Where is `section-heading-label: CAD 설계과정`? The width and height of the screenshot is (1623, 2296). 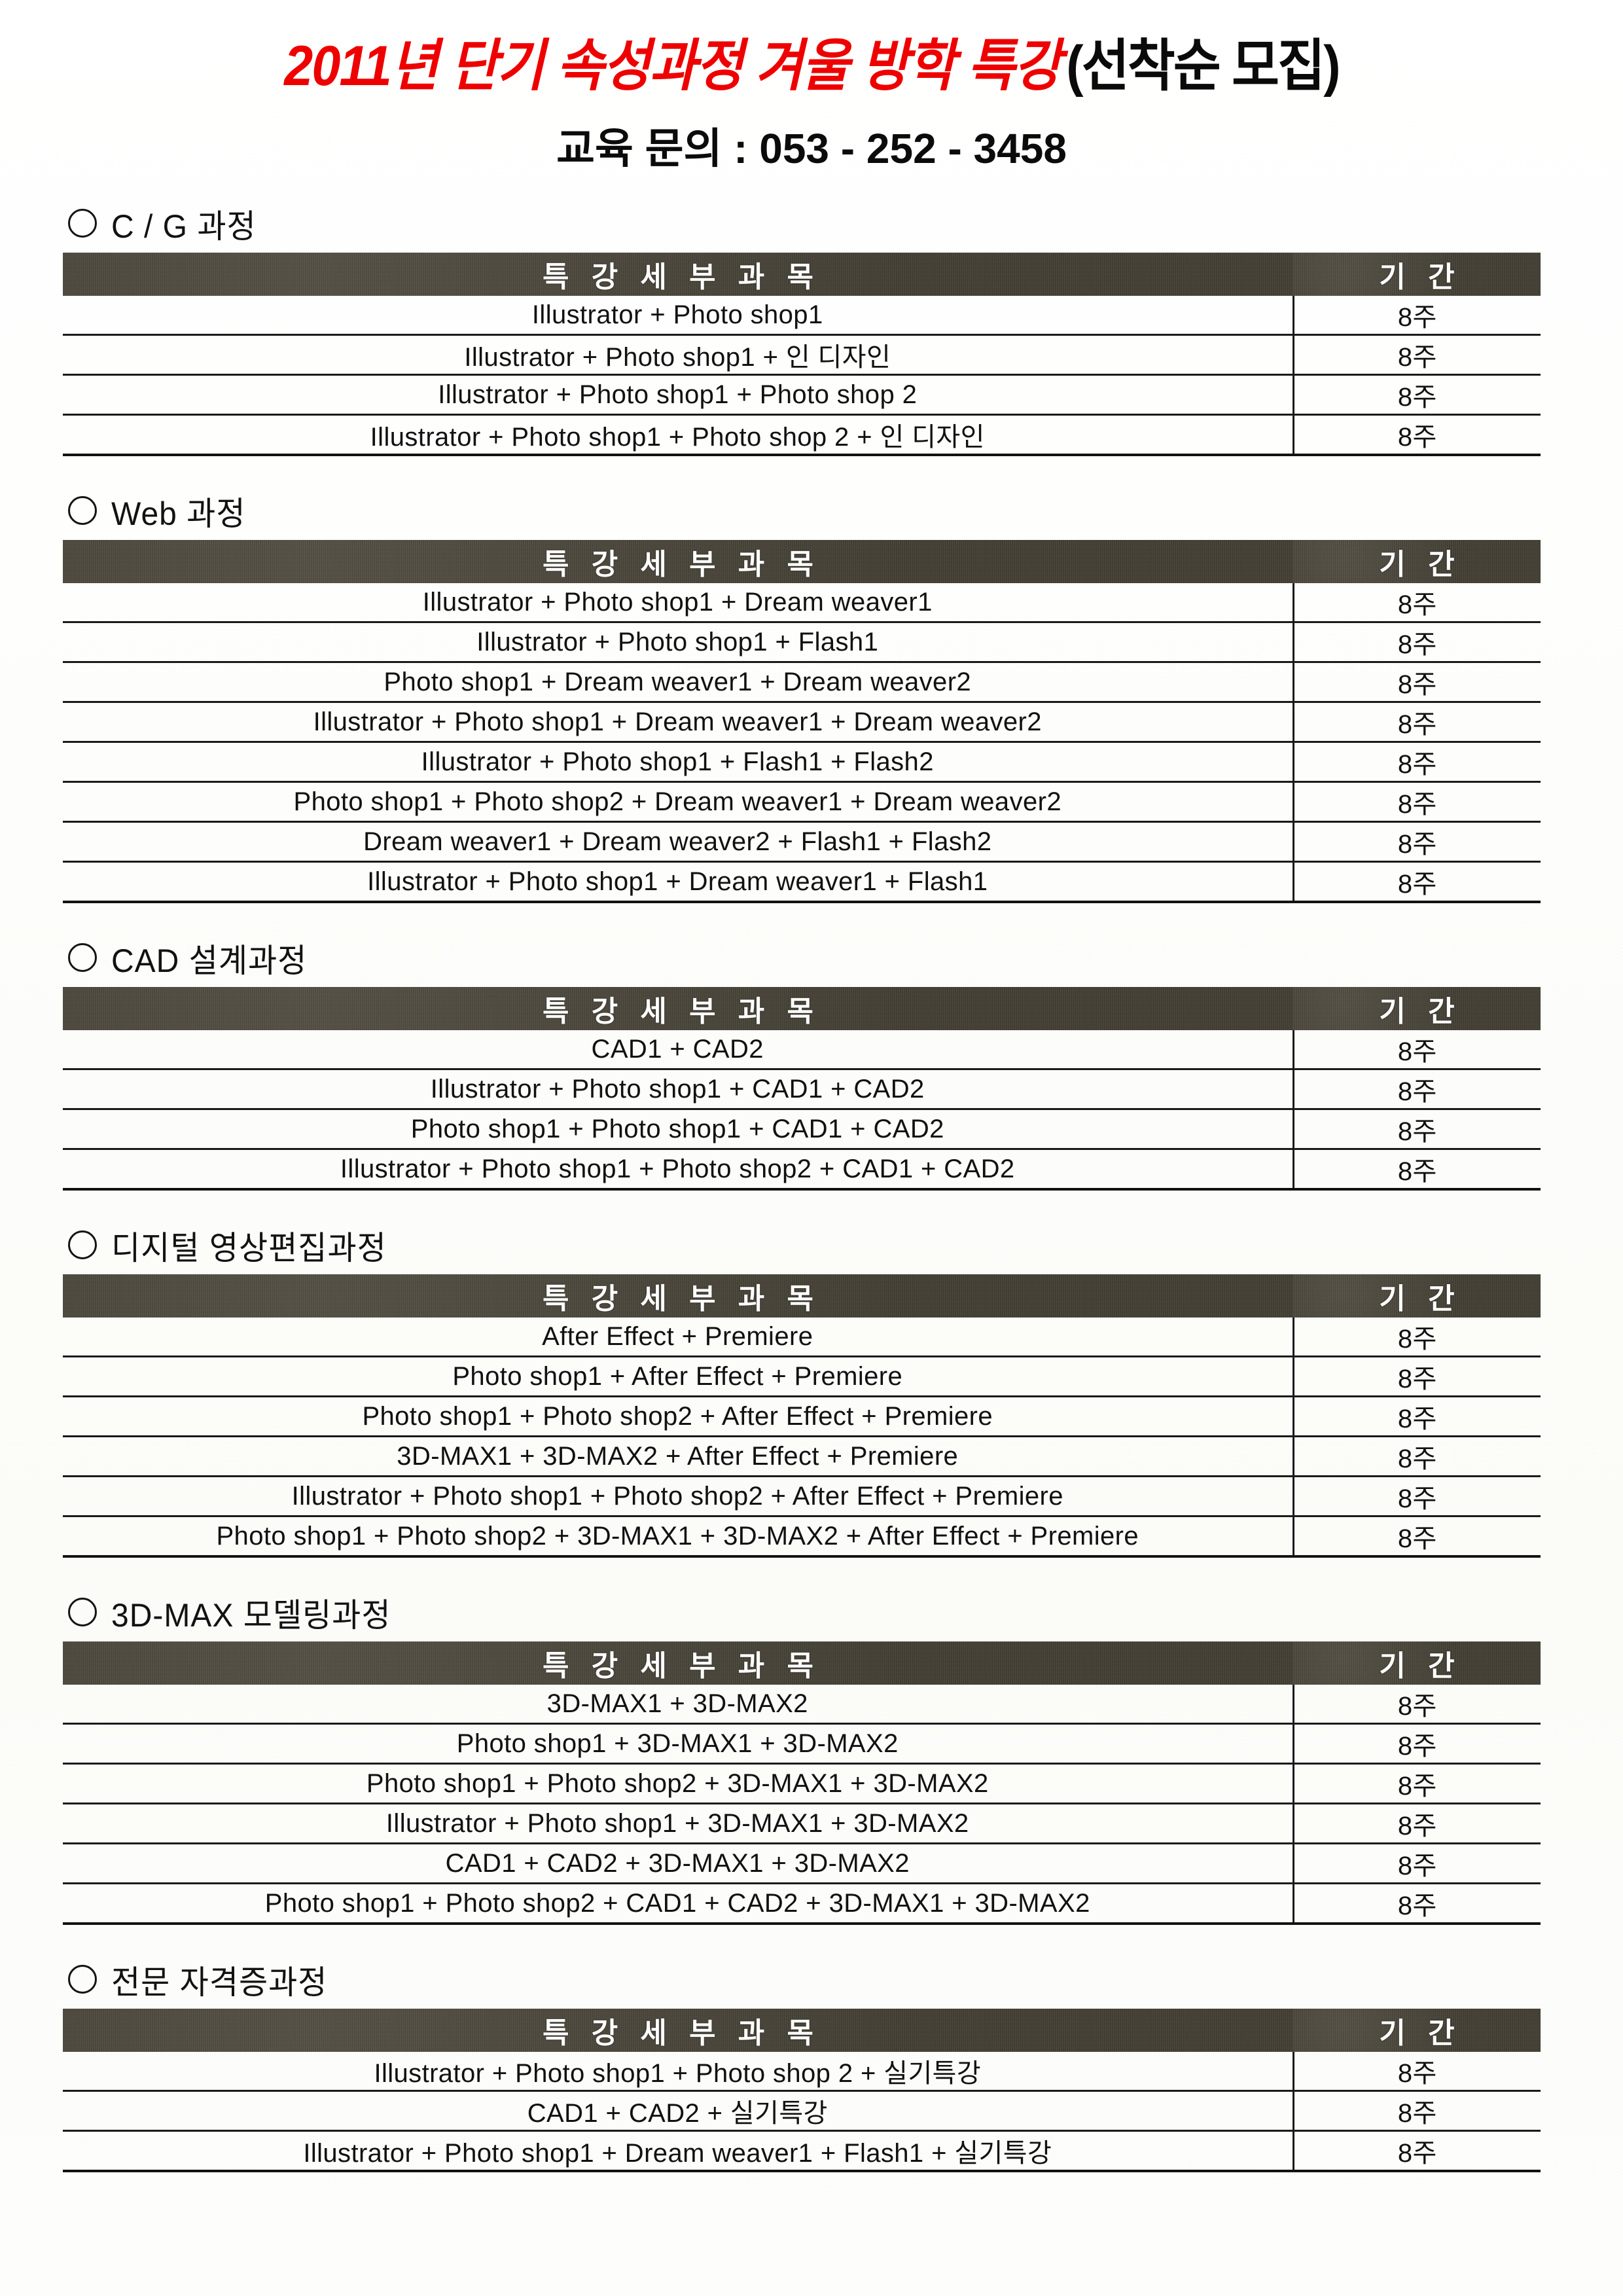
section-heading-label: CAD 설계과정 is located at coordinates (210, 961).